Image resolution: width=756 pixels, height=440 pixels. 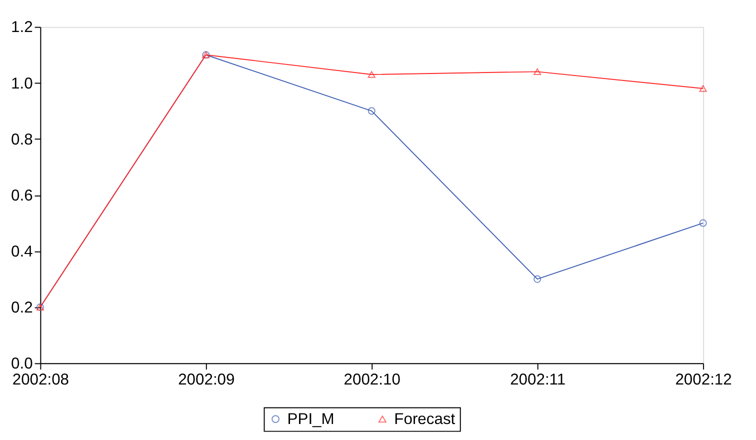 What do you see at coordinates (22, 139) in the screenshot?
I see `y-tick-label: 0.8` at bounding box center [22, 139].